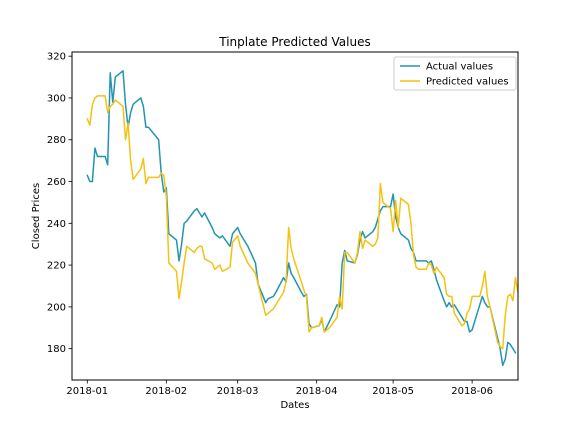 This screenshot has height=436, width=576. I want to click on legend-label-actual: Actual values, so click(459, 67).